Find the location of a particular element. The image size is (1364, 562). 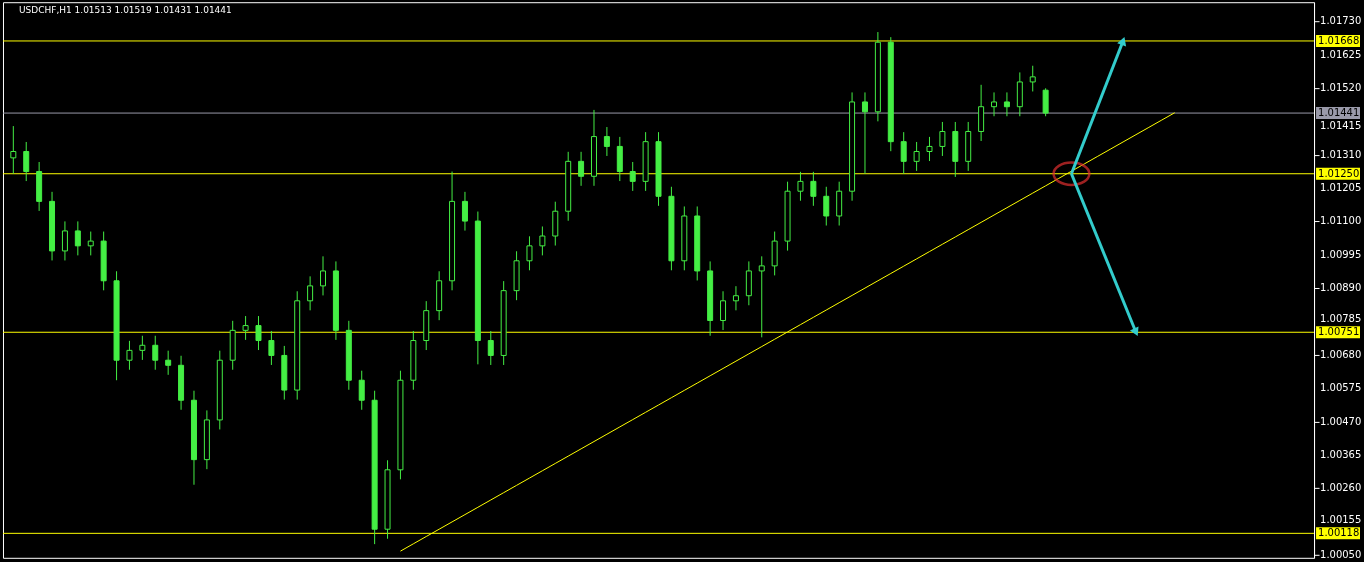

y-tick-label: 1.00680 is located at coordinates (1341, 354).